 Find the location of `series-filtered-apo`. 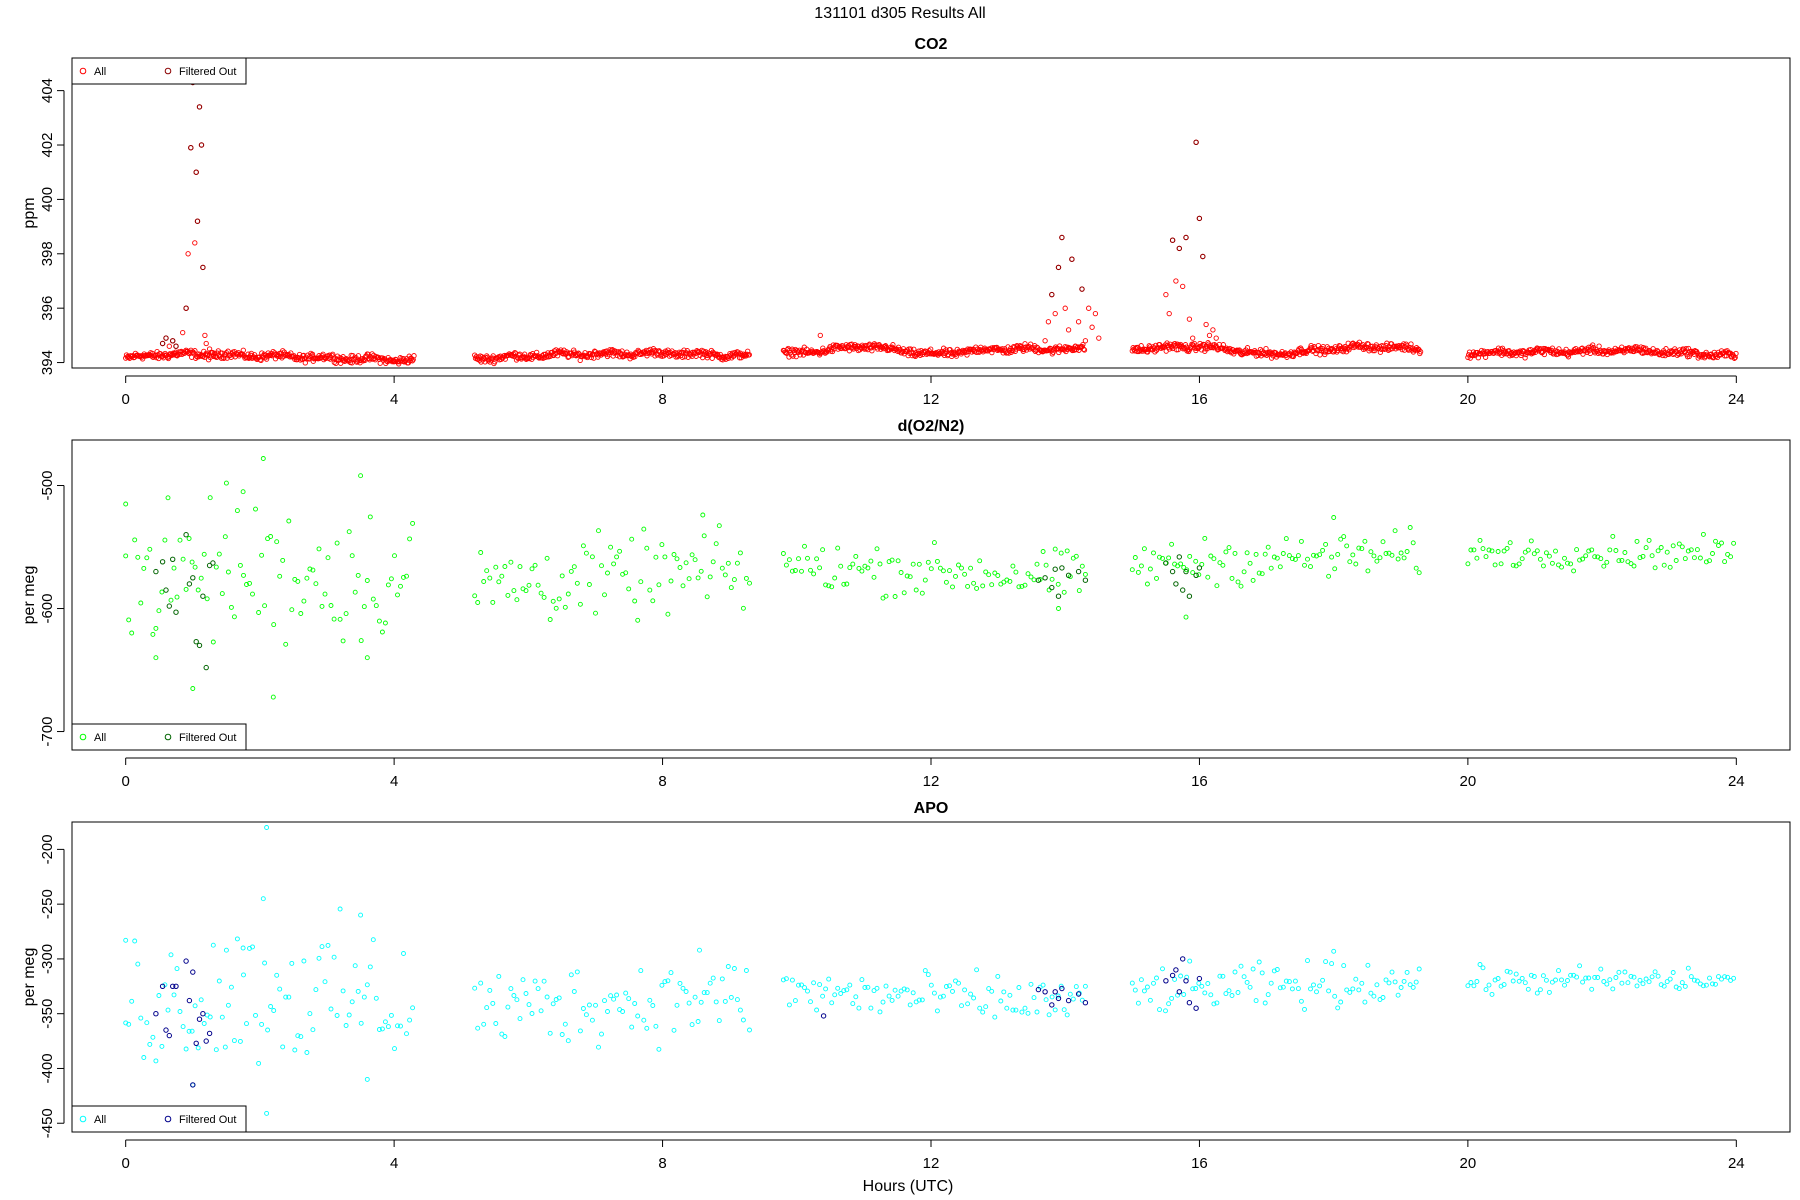

series-filtered-apo is located at coordinates (678, 1022).